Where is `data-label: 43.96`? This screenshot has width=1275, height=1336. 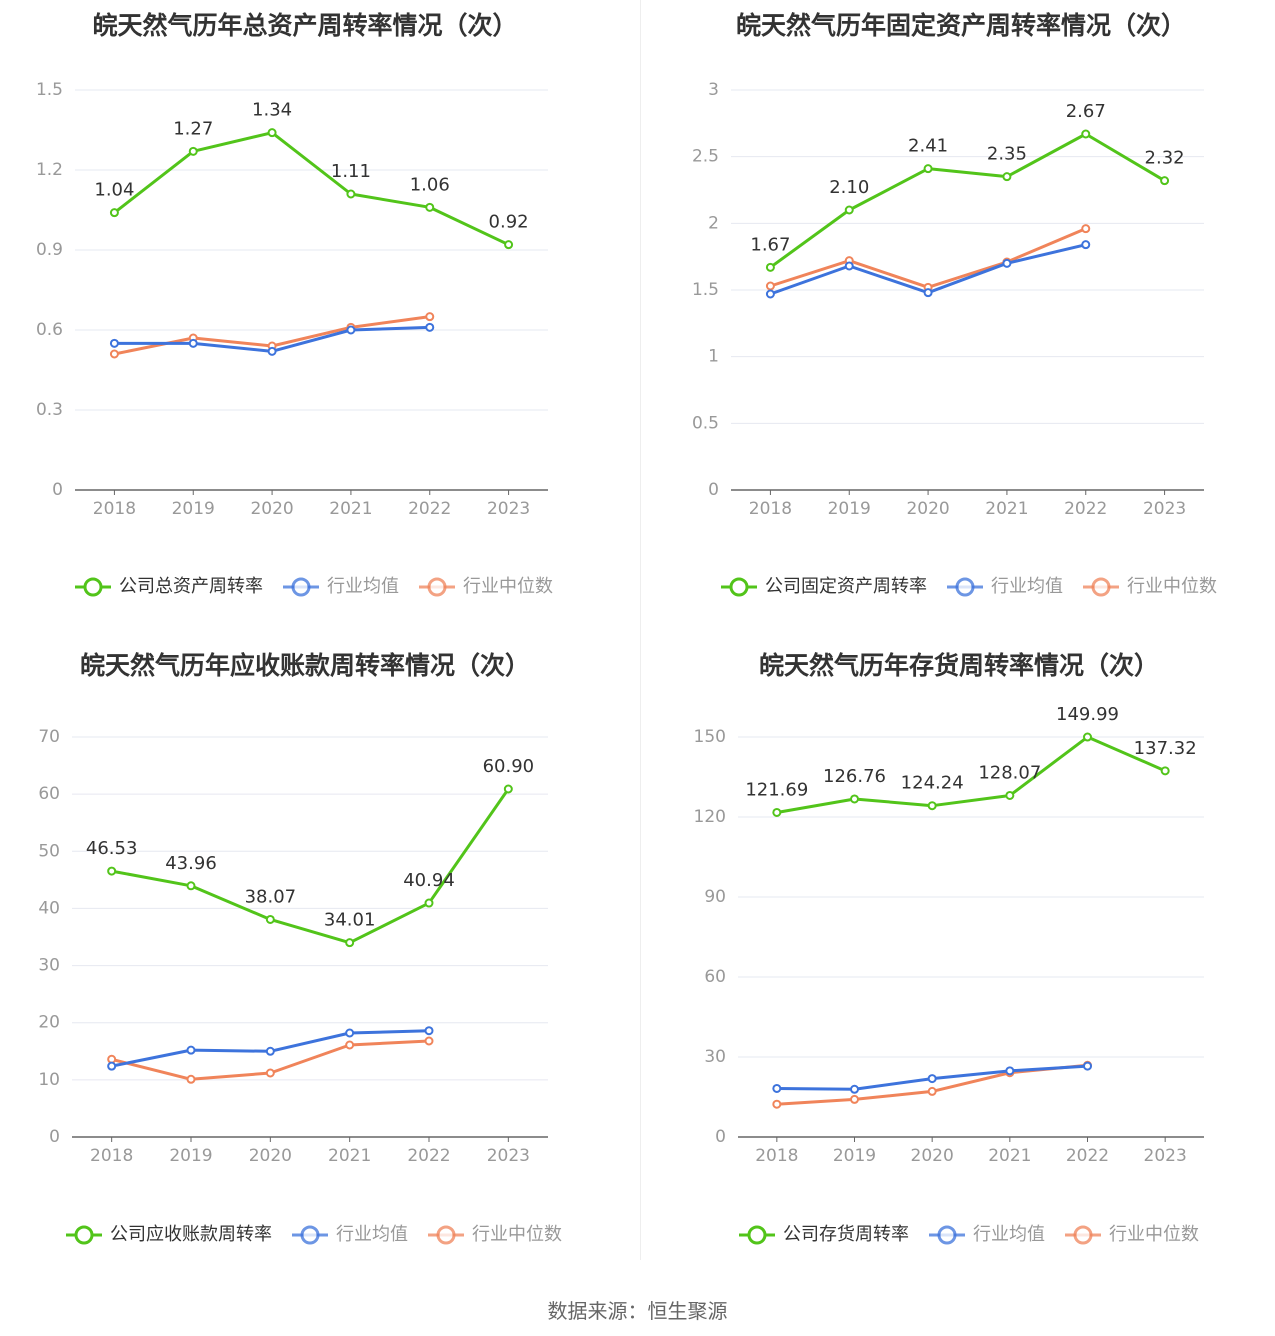 data-label: 43.96 is located at coordinates (191, 863).